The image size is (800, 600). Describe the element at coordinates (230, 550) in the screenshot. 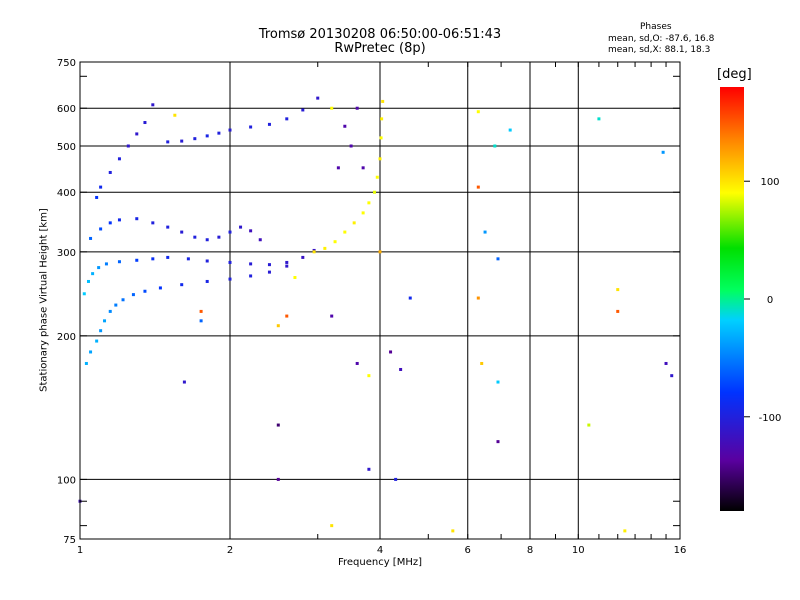

I see `x-tick-label: 2` at that location.